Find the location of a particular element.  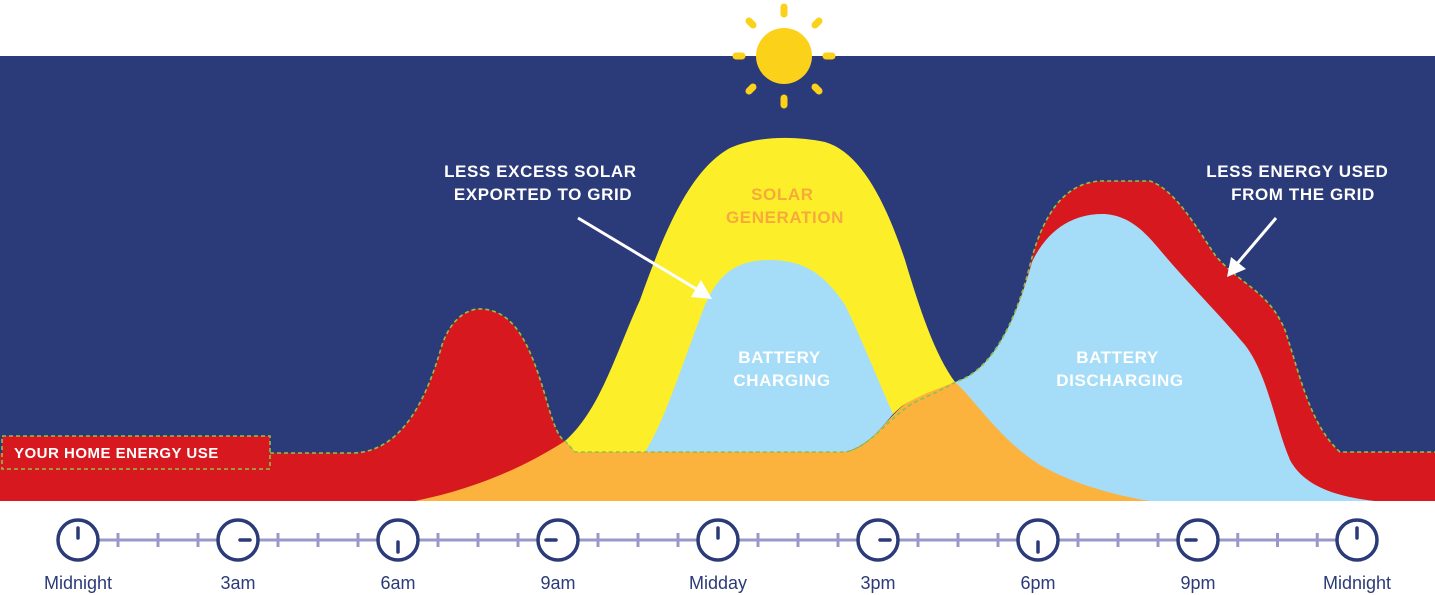

callout-arrow-solar is located at coordinates (644, 257).